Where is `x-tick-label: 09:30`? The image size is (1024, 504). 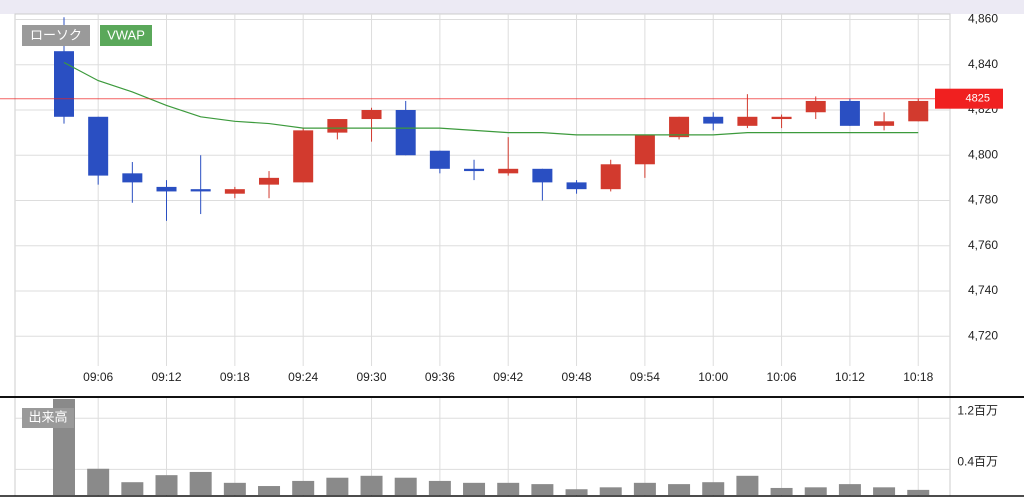
x-tick-label: 09:30 is located at coordinates (372, 377).